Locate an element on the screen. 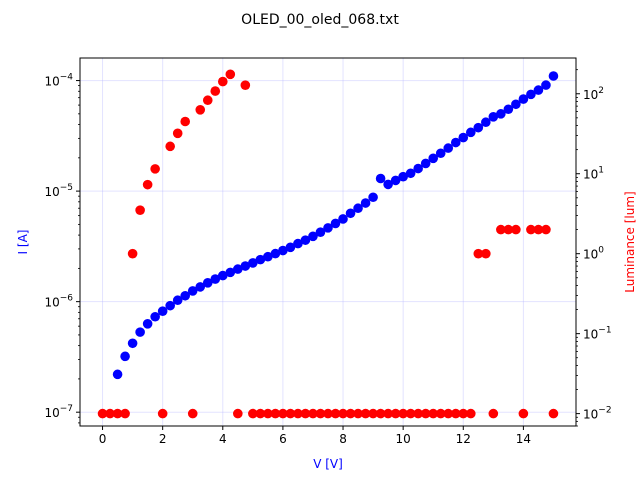 This screenshot has height=480, width=640. x-tick-label: 4 is located at coordinates (223, 439).